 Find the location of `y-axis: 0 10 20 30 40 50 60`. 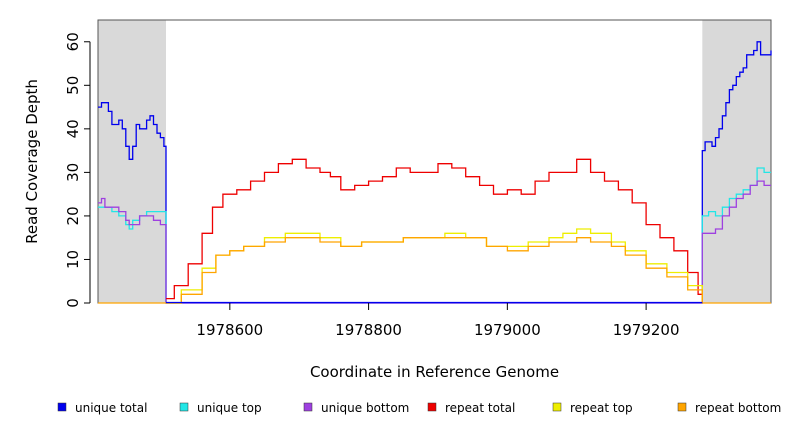

y-axis: 0 10 20 30 40 50 60 is located at coordinates (77, 170).